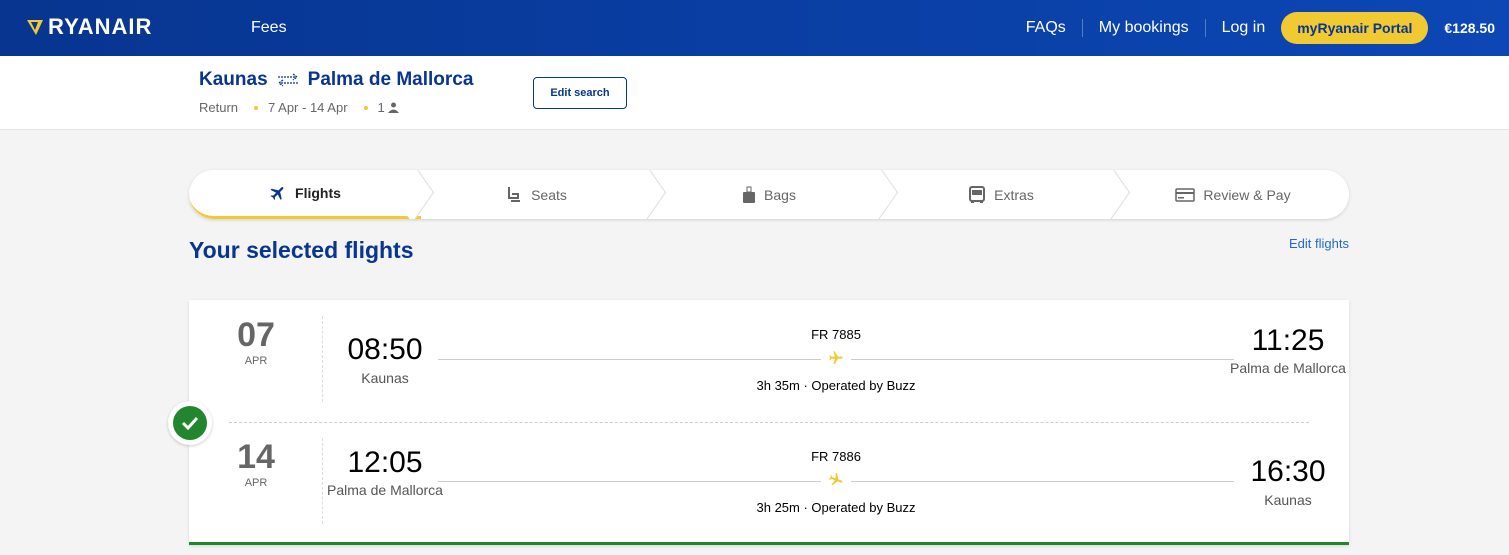  Describe the element at coordinates (514, 194) in the screenshot. I see `seat-icon` at that location.